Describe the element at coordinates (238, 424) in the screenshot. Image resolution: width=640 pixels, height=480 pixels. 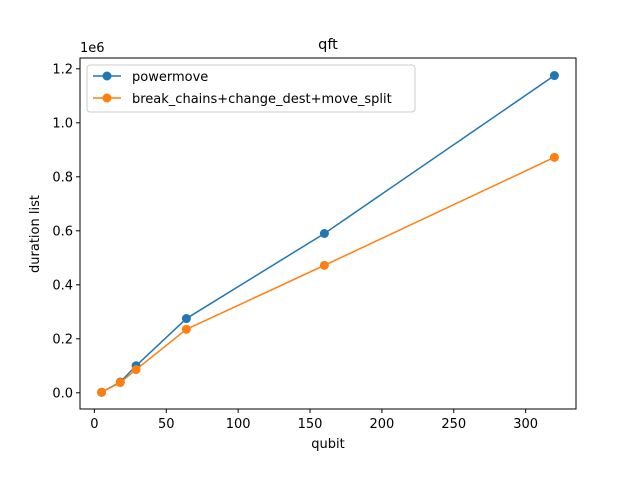
I see `x-tick-label: 100` at that location.